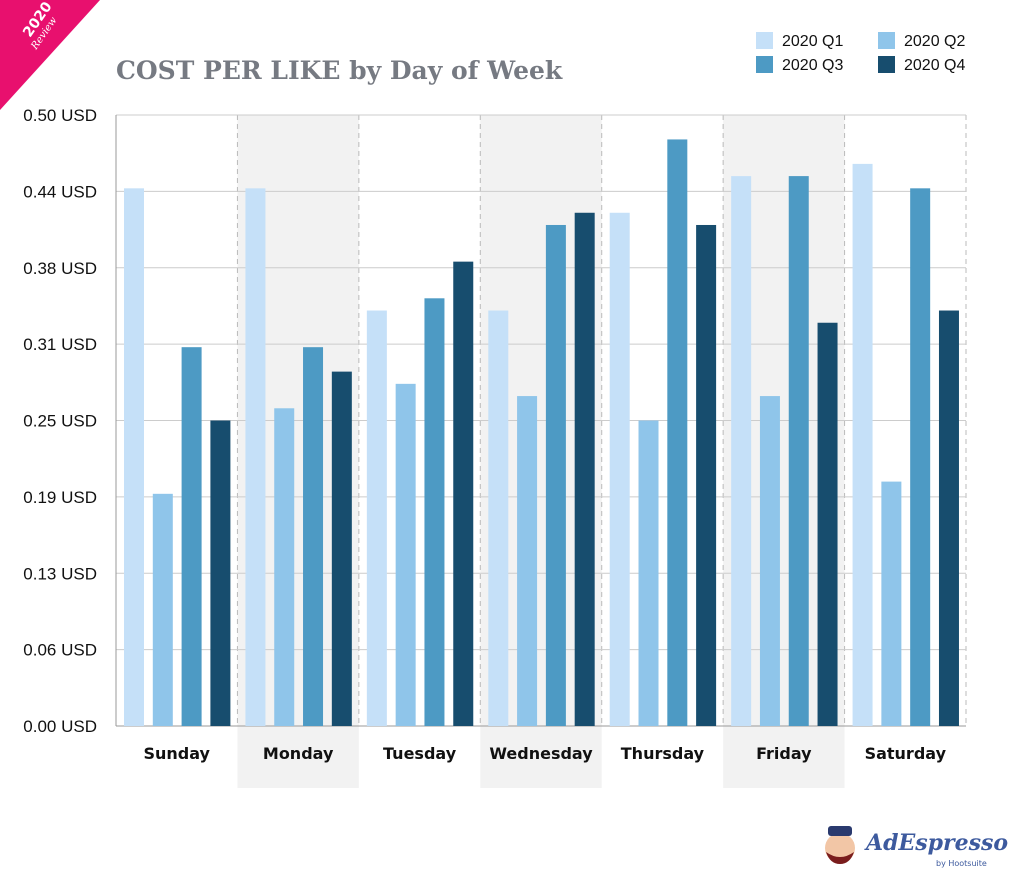  What do you see at coordinates (60, 268) in the screenshot?
I see `y-tick-label: 0.38 USD` at bounding box center [60, 268].